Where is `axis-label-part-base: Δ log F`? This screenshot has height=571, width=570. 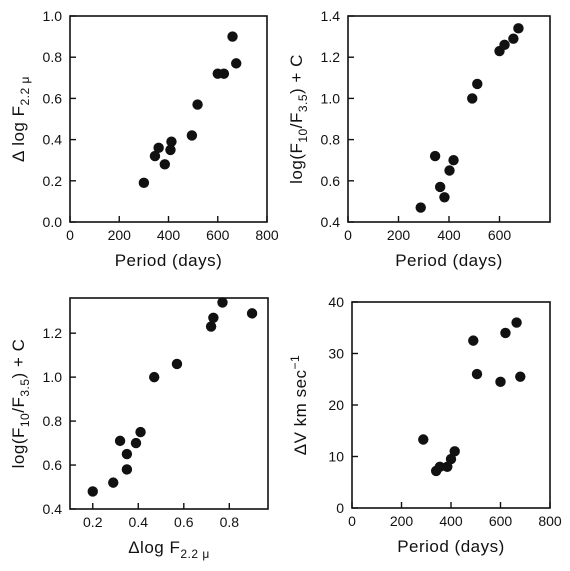 axis-label-part-base: Δ log F is located at coordinates (18, 134).